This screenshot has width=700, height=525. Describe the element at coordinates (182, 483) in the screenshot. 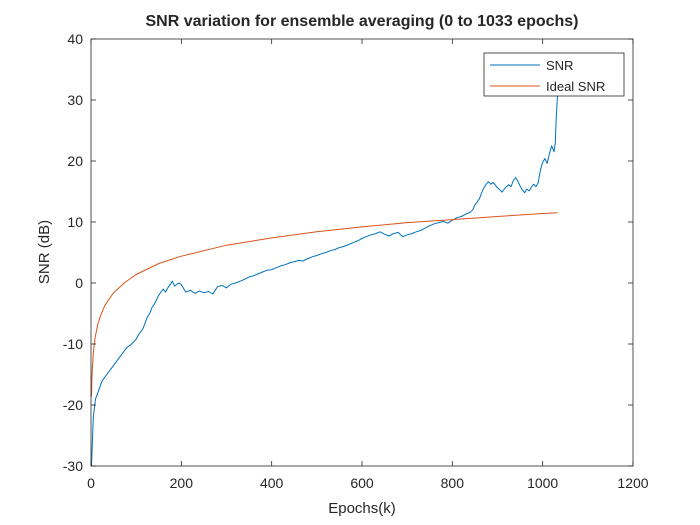

I see `x-tick-label: 200` at that location.